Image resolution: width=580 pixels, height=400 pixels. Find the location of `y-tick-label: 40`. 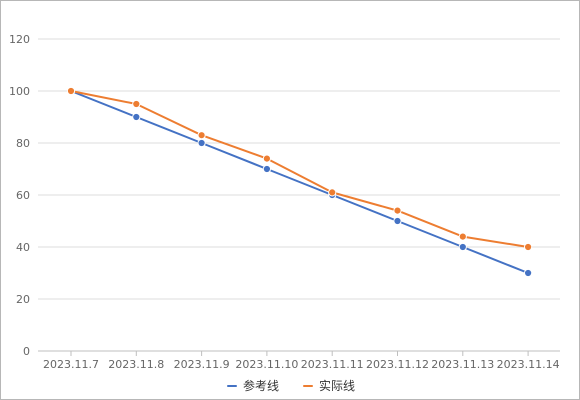

y-tick-label: 40 is located at coordinates (23, 247).